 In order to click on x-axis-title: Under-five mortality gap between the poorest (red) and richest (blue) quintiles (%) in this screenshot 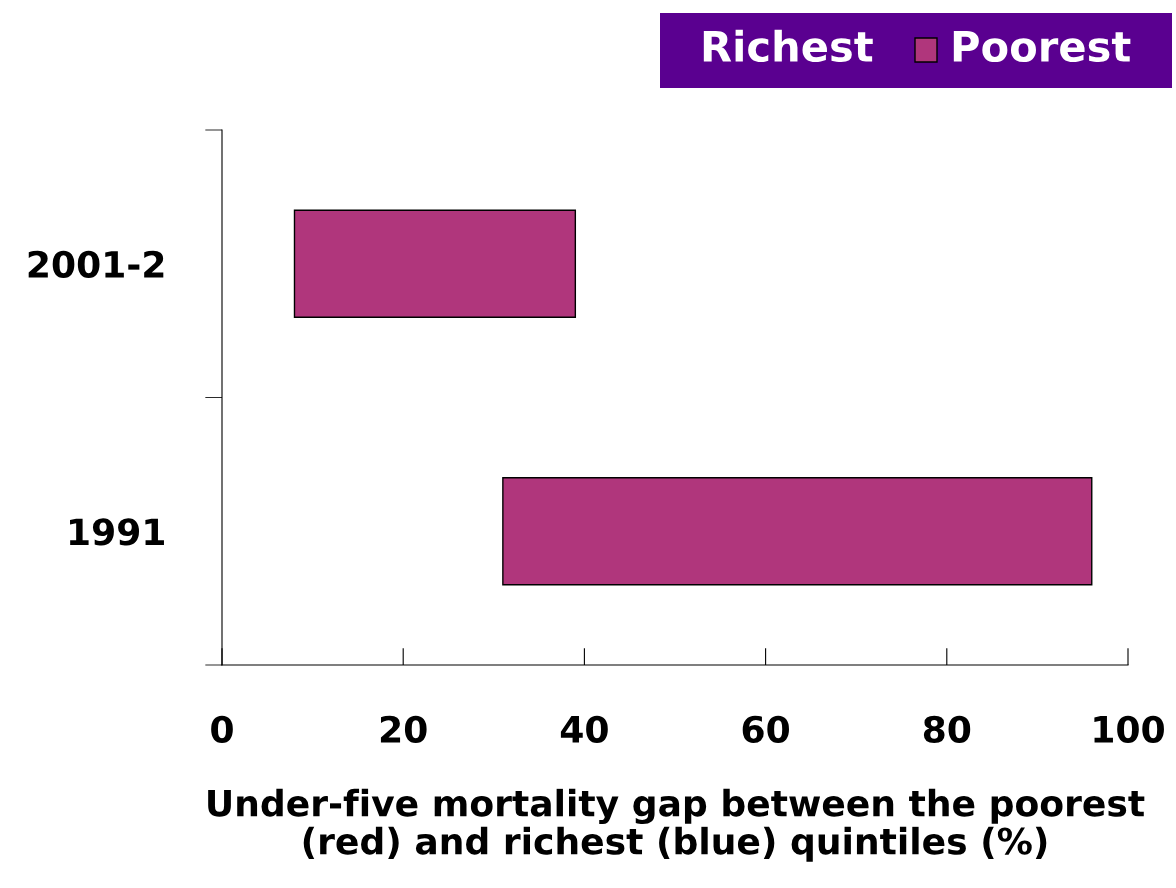, I will do `click(676, 825)`.